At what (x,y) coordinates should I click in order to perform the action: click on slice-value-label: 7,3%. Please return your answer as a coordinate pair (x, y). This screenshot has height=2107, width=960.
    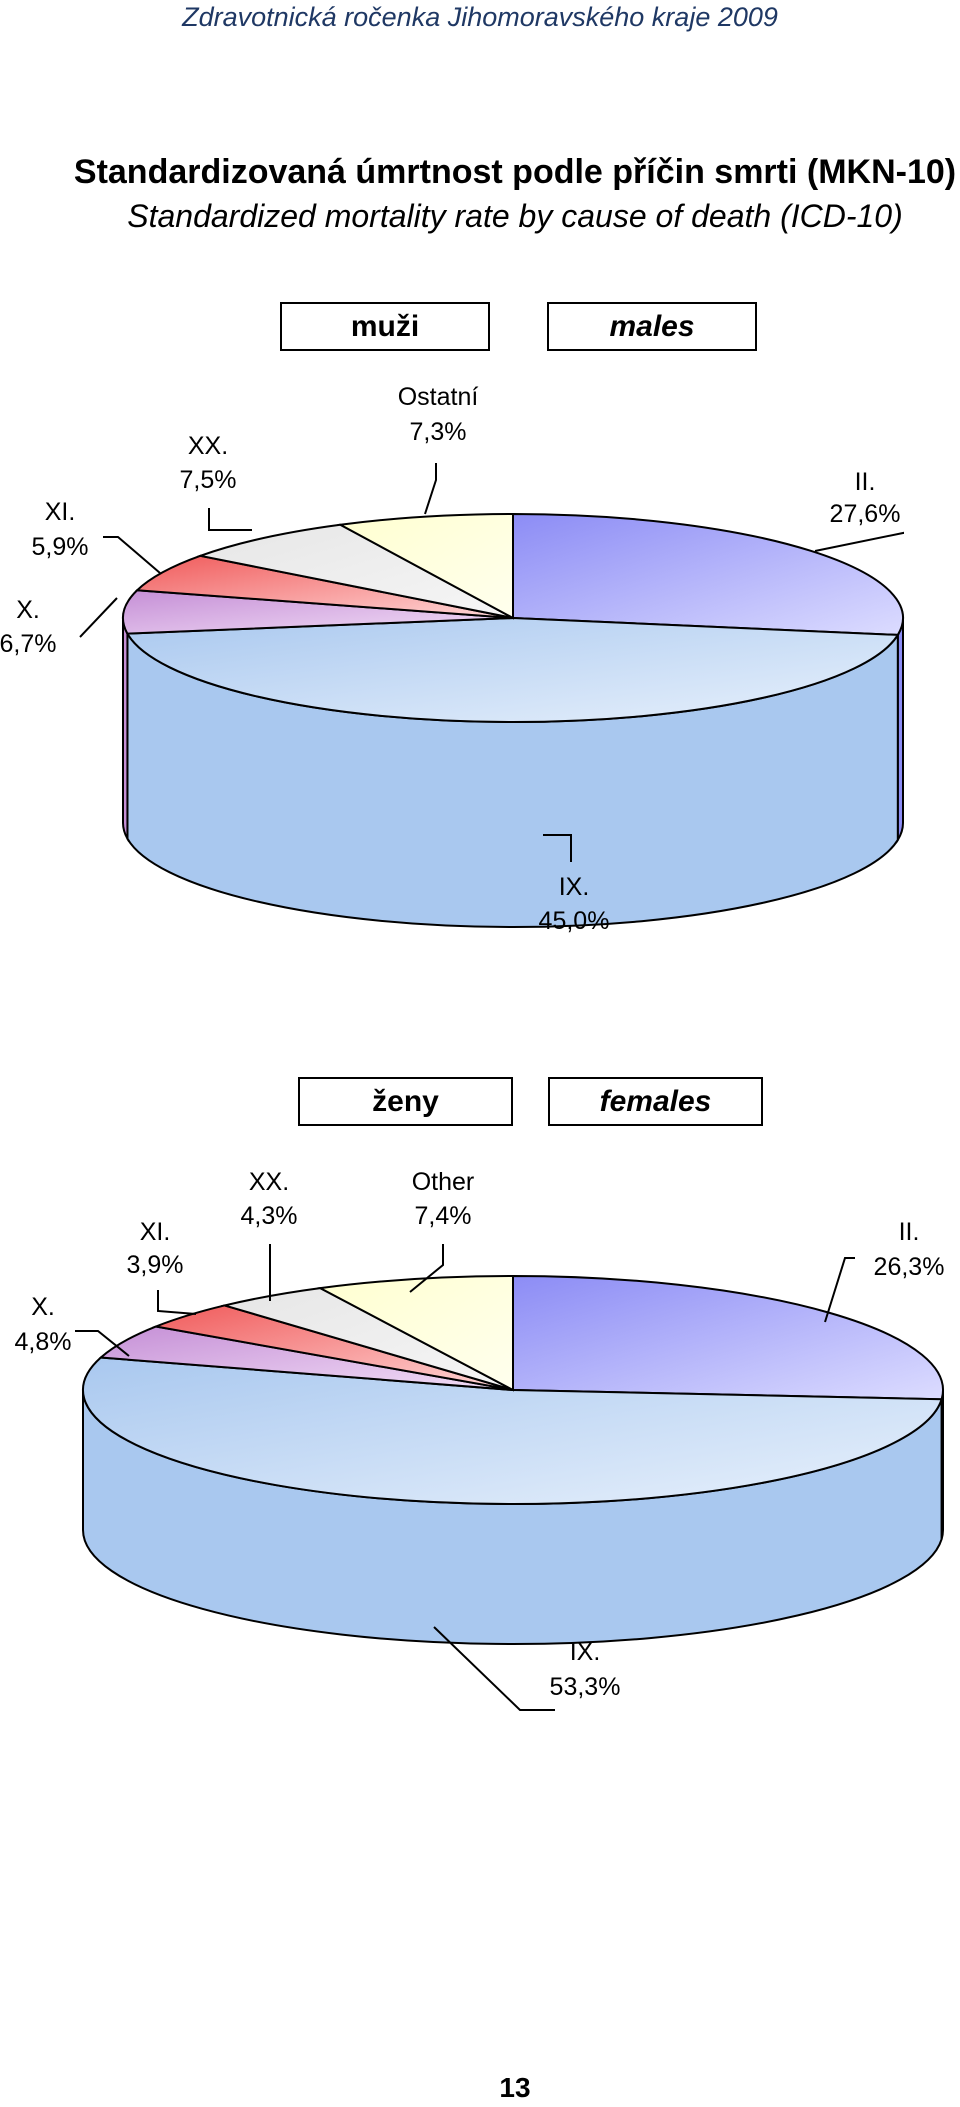
    Looking at the image, I should click on (438, 432).